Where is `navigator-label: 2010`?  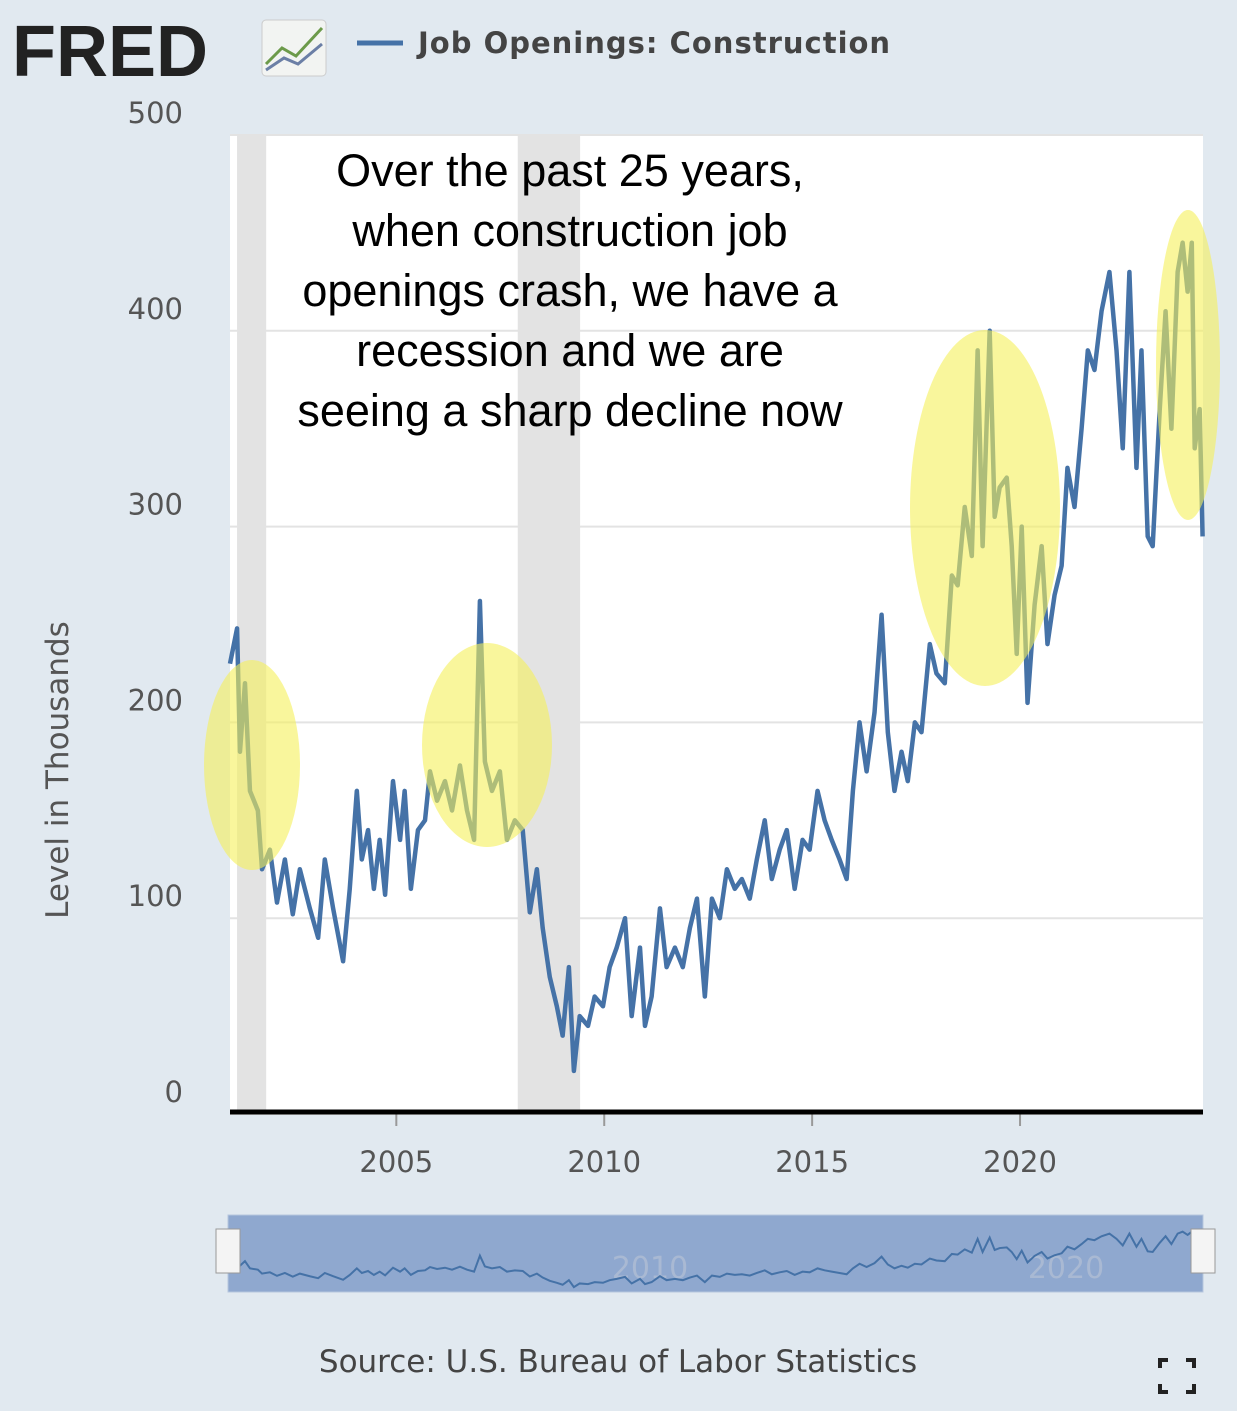 navigator-label: 2010 is located at coordinates (650, 1268).